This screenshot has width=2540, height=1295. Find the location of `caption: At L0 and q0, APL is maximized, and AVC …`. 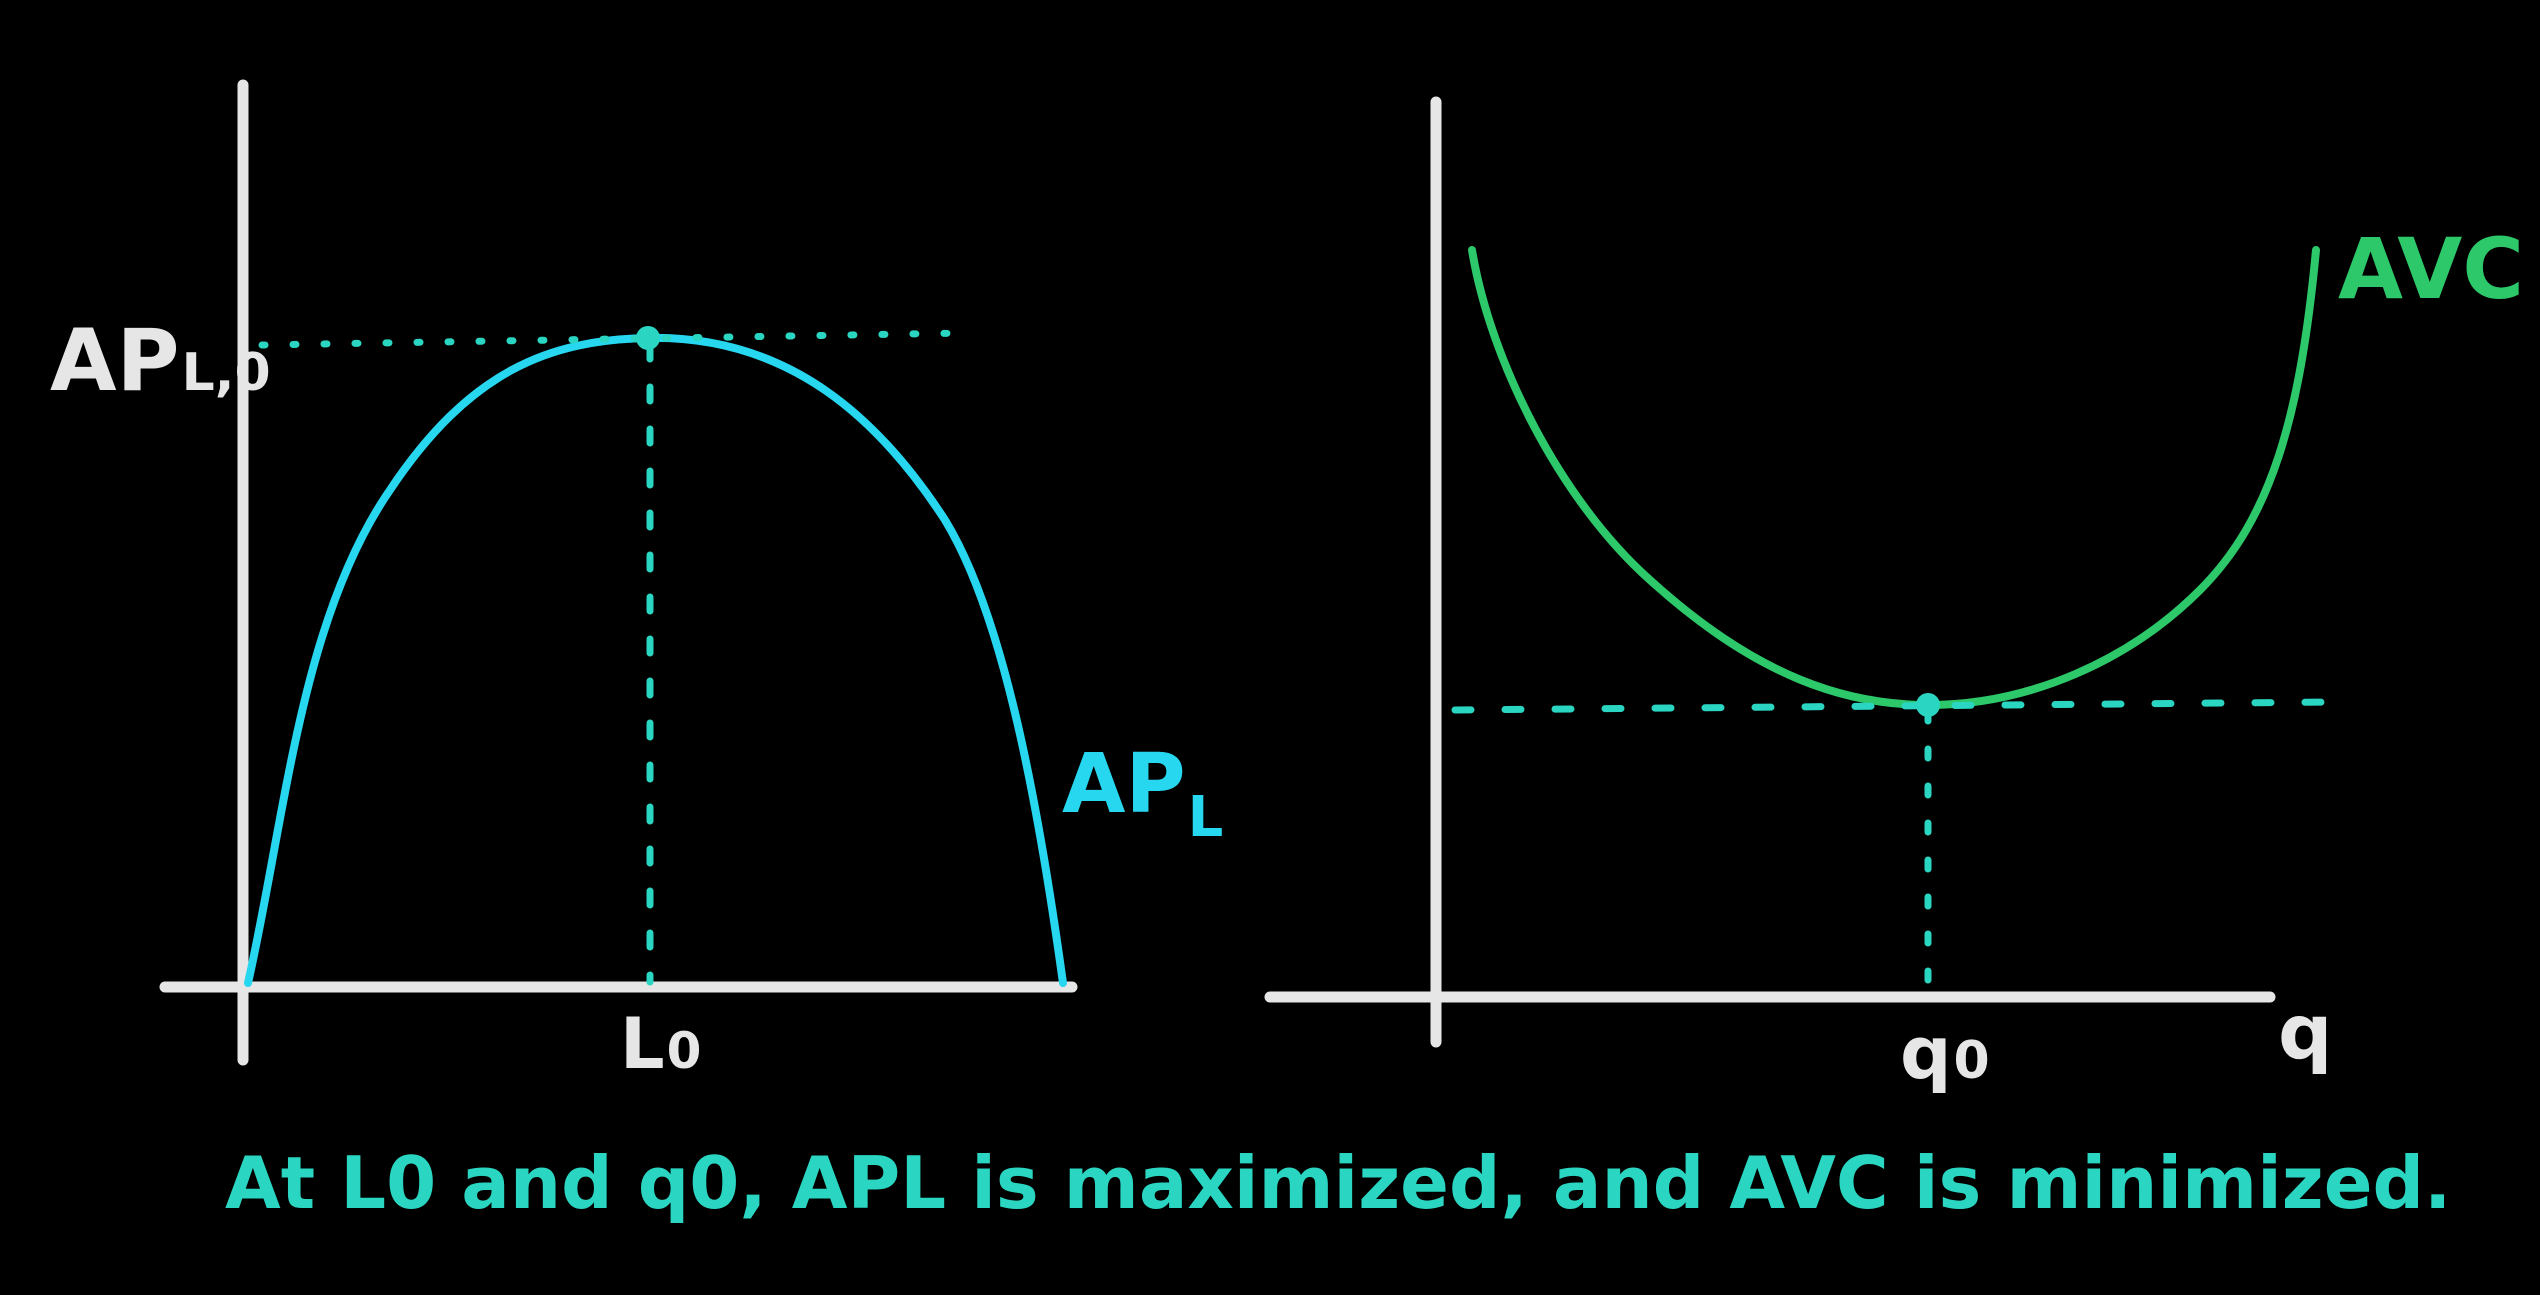

caption: At L0 and q0, APL is maximized, and AVC … is located at coordinates (1338, 1183).